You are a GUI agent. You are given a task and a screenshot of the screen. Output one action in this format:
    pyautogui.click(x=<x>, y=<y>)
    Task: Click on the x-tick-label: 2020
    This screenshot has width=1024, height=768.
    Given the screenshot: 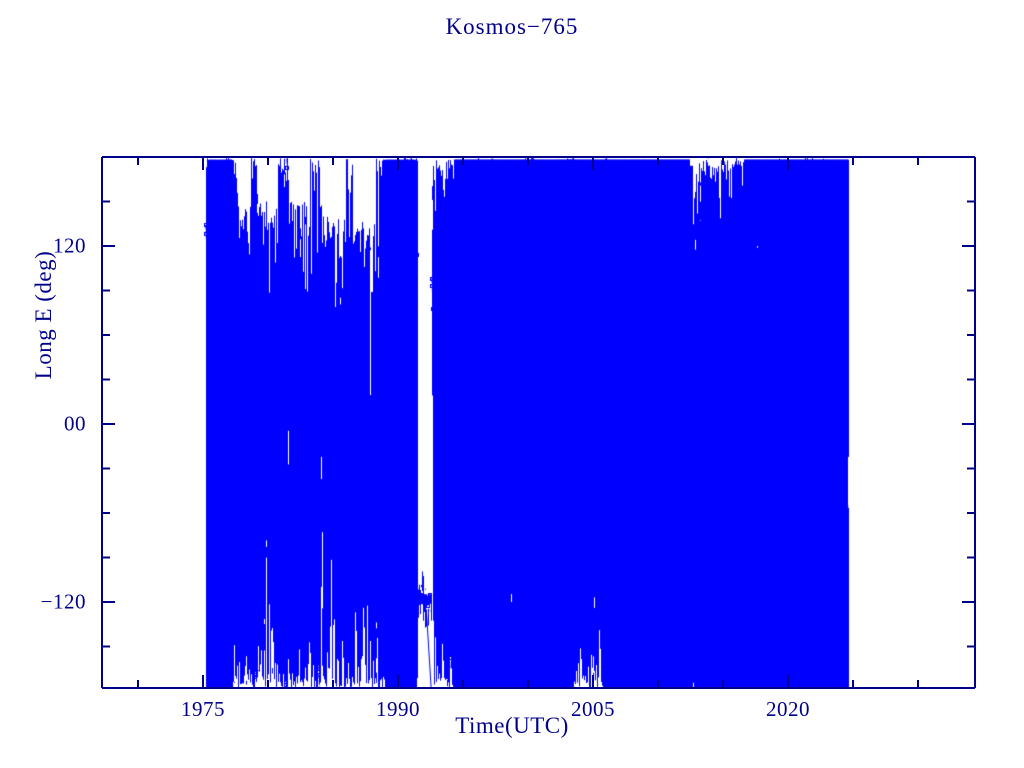 What is the action you would take?
    pyautogui.click(x=788, y=709)
    